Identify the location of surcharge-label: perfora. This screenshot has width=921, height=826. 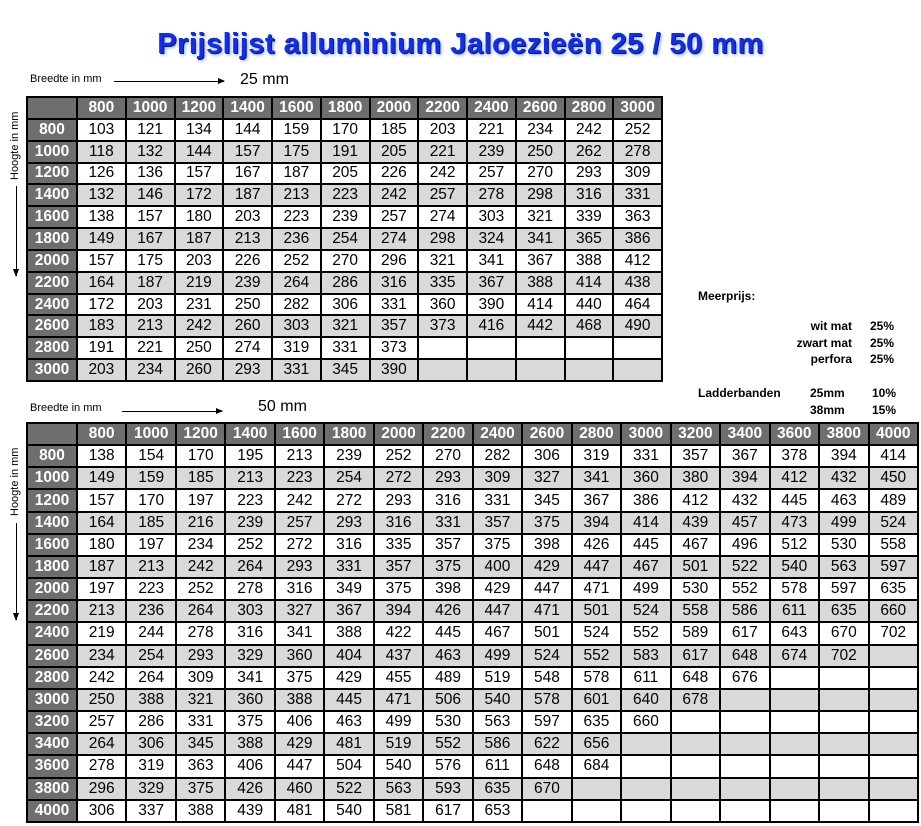
(831, 359).